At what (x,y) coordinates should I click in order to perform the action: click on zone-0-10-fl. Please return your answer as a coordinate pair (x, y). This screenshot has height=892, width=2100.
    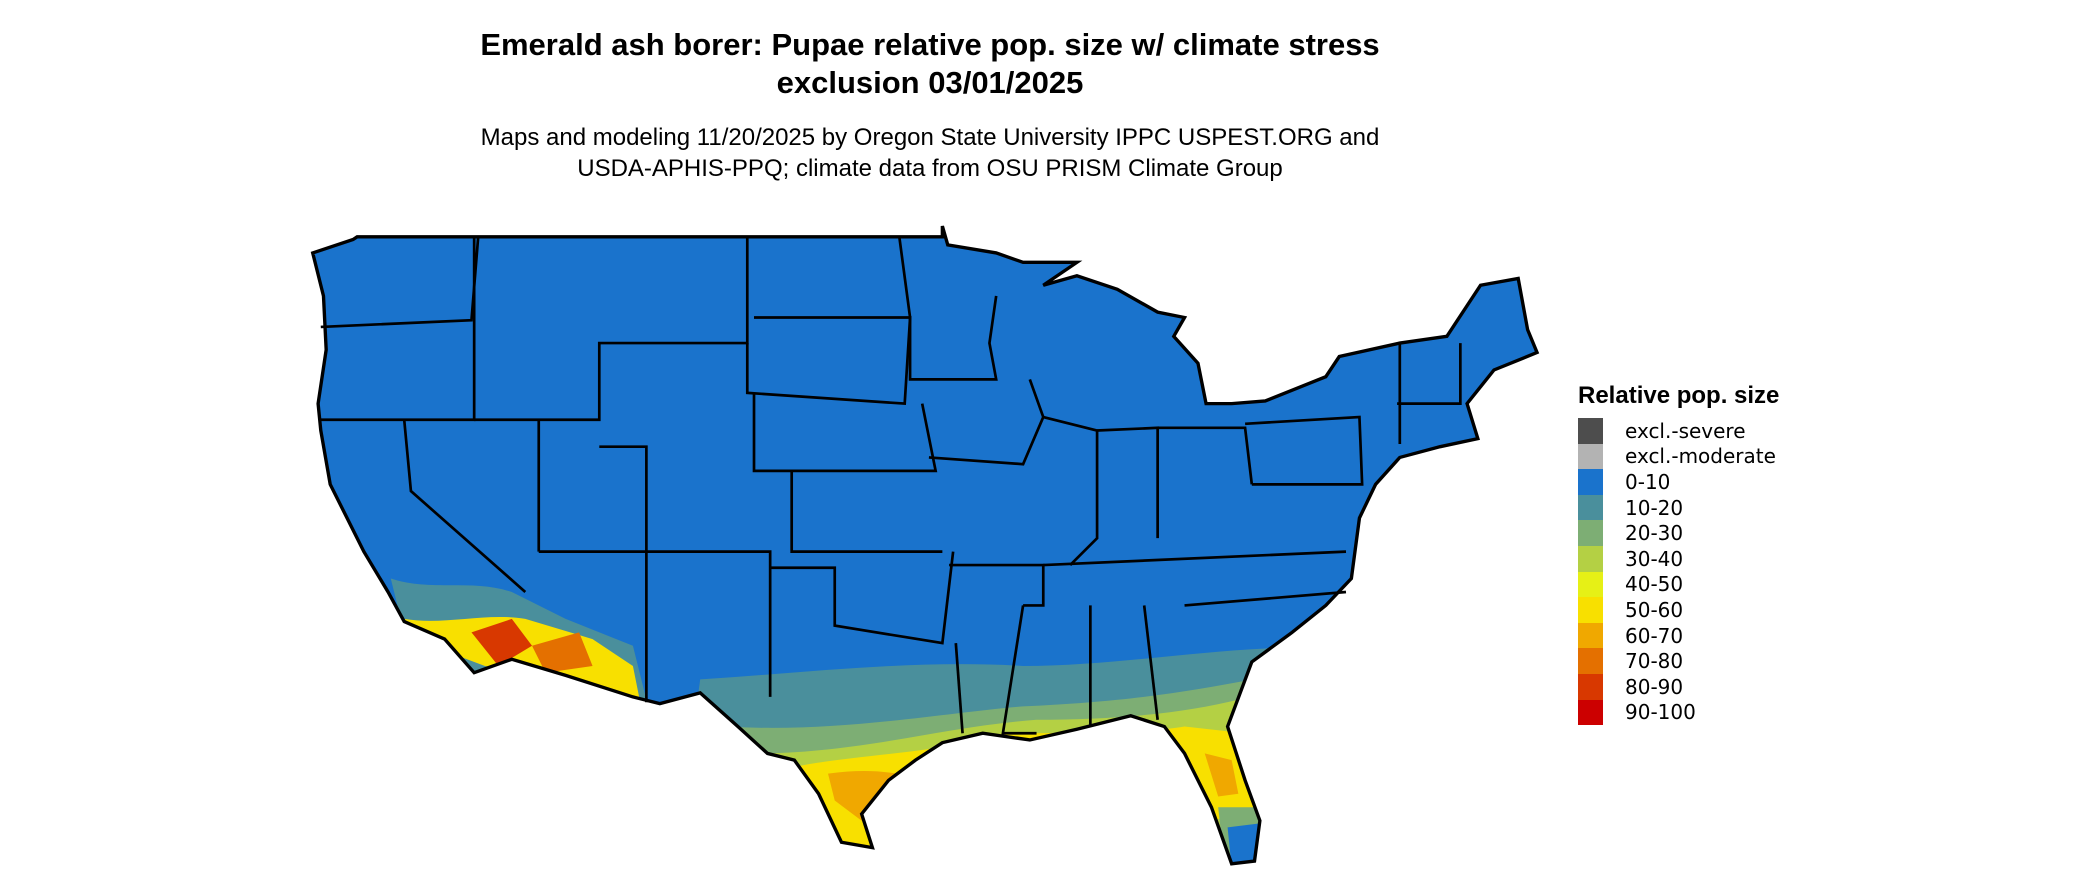
    Looking at the image, I should click on (1243, 843).